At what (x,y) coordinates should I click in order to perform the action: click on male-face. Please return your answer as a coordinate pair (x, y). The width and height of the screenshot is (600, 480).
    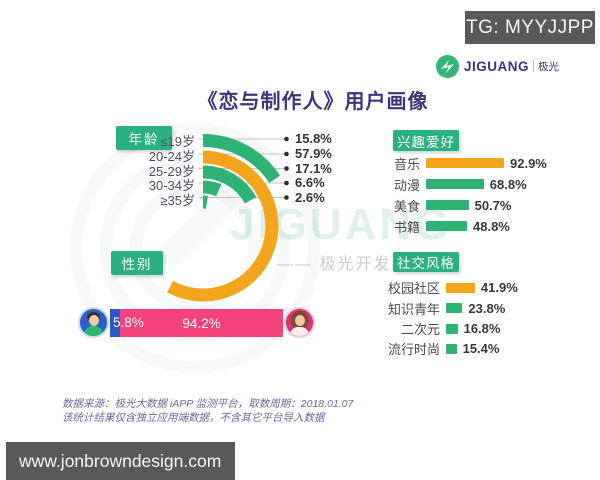
    Looking at the image, I should click on (93, 320).